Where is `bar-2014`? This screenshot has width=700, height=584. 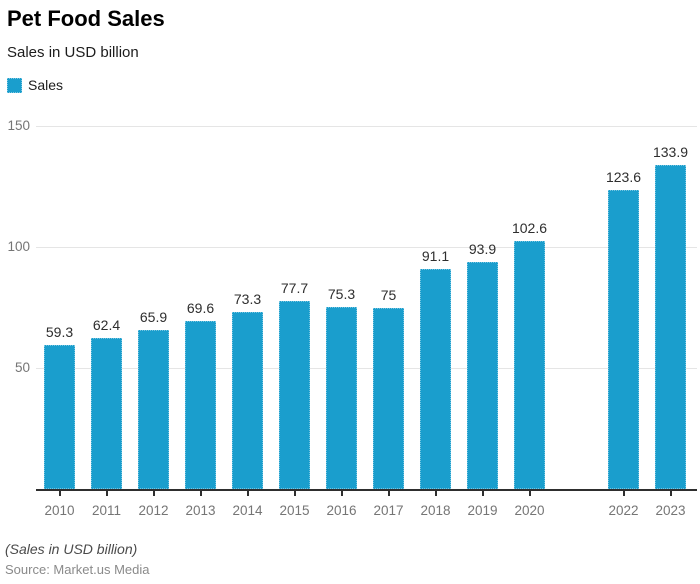 bar-2014 is located at coordinates (247, 400).